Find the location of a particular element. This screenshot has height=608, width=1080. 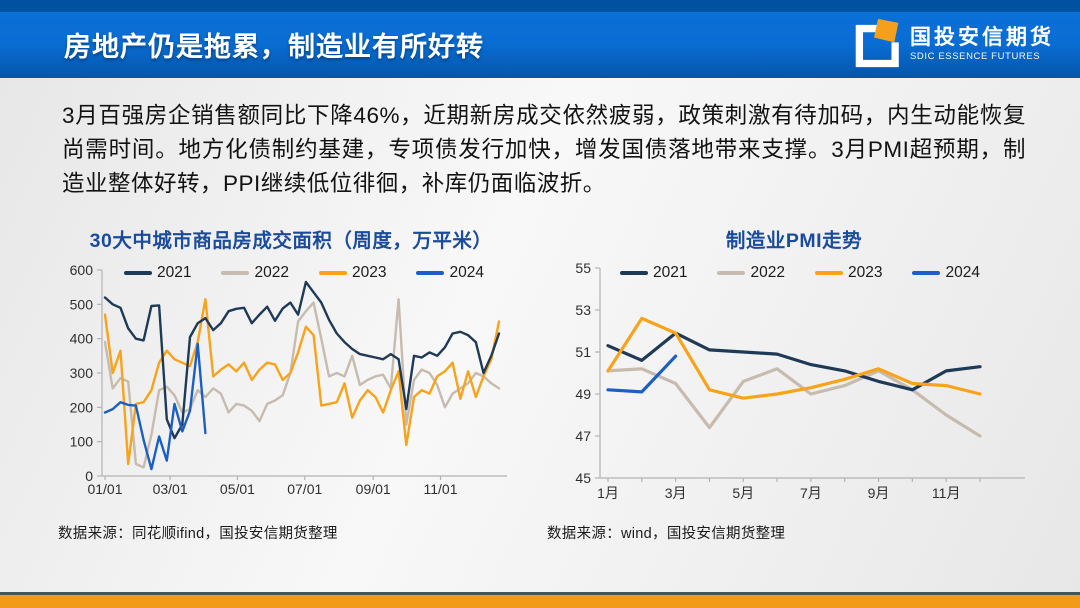

y-tick-label: 45 is located at coordinates (583, 478).